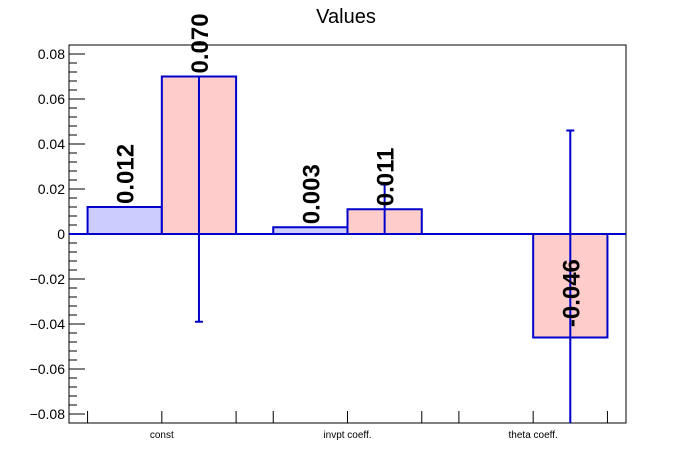 This screenshot has height=472, width=696. I want to click on y-tick-label: 0.02, so click(51, 189).